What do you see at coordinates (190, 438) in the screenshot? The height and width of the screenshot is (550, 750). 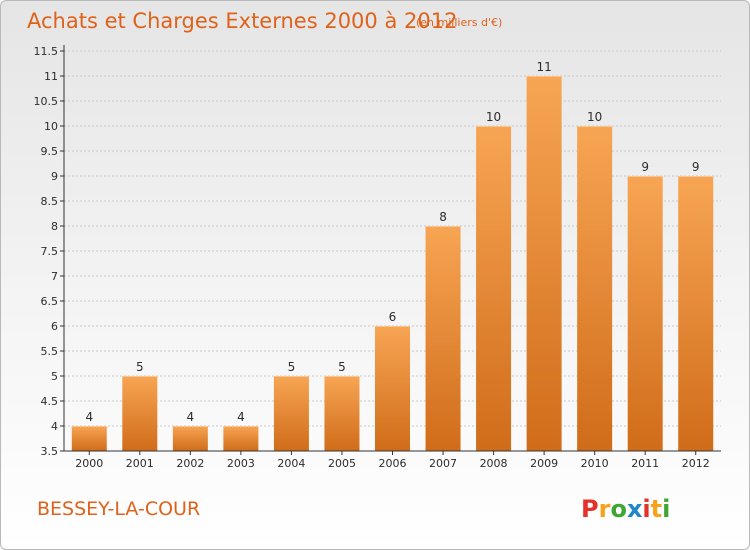 I see `bar-2002` at bounding box center [190, 438].